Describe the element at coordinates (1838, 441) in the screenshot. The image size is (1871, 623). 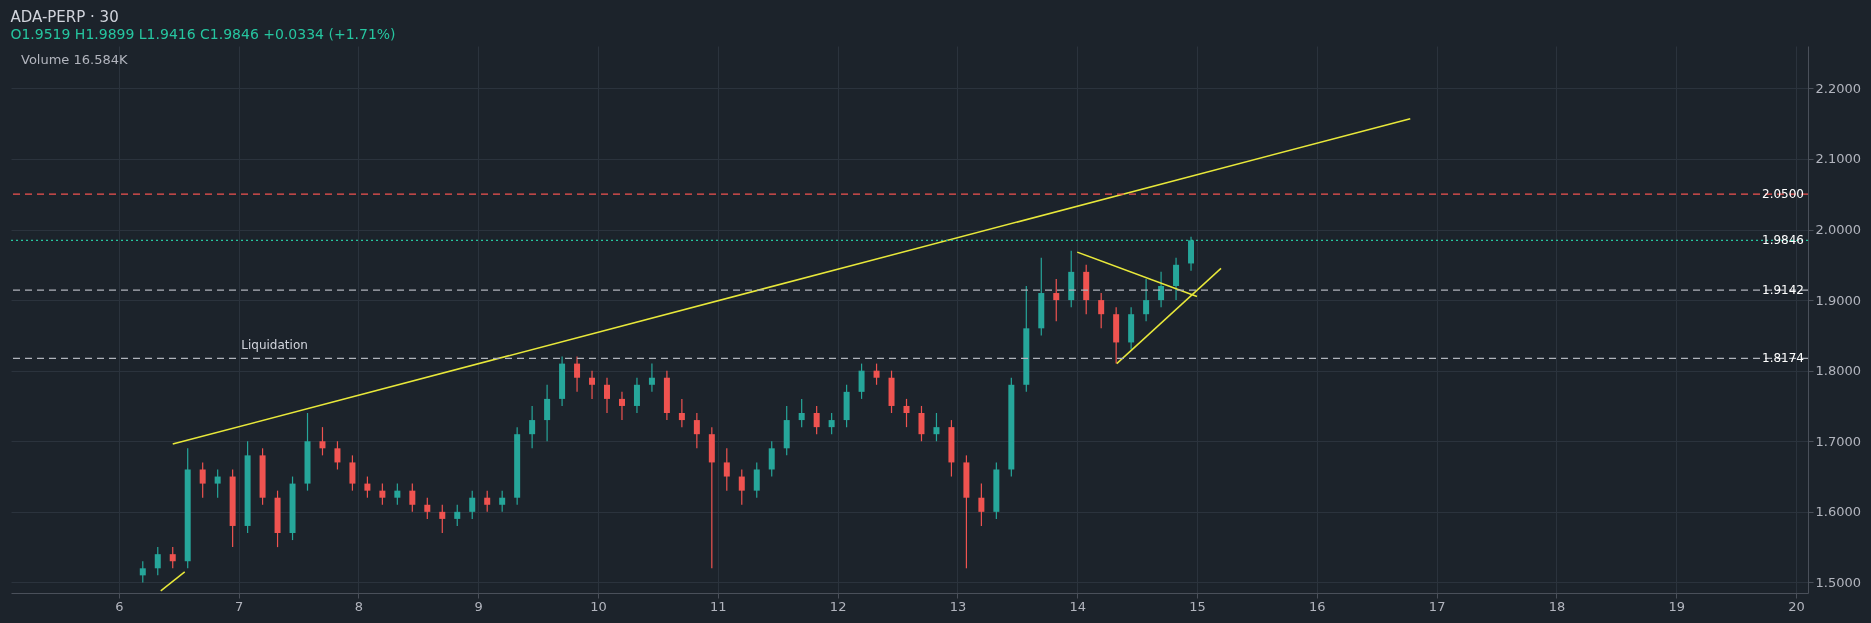
I see `y-tick-label: 1.7000` at that location.